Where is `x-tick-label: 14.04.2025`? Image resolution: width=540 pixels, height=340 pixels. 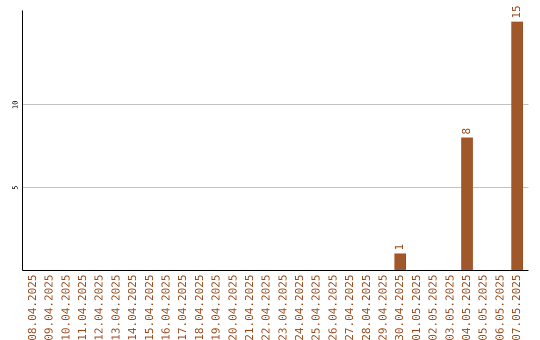
x-tick-label: 14.04.2025 is located at coordinates (133, 307).